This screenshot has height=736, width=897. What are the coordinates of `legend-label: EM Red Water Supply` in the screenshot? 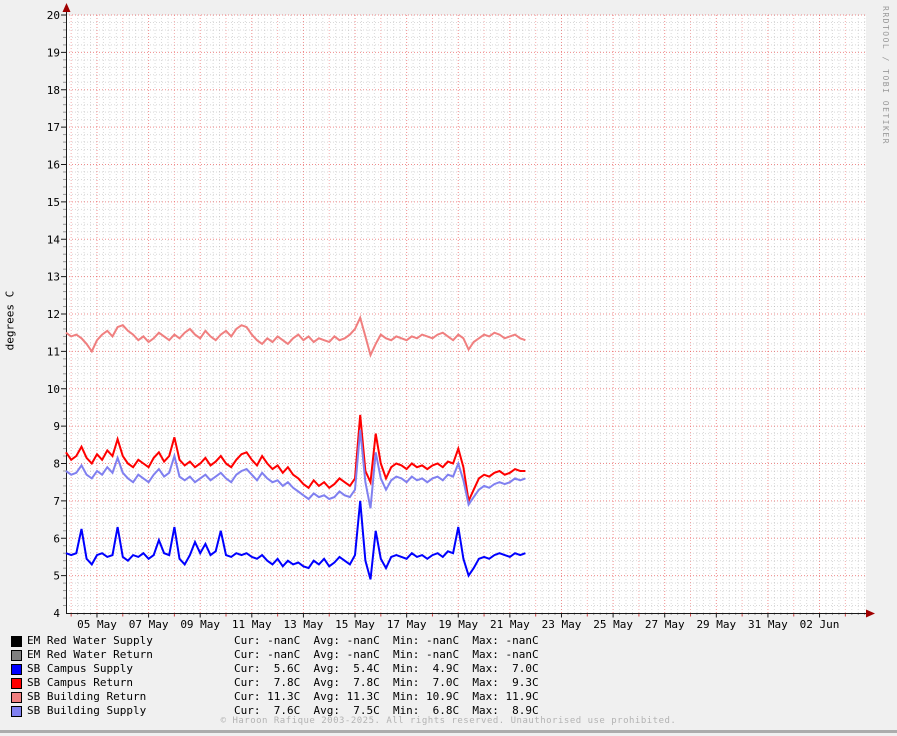 It's located at (90, 640).